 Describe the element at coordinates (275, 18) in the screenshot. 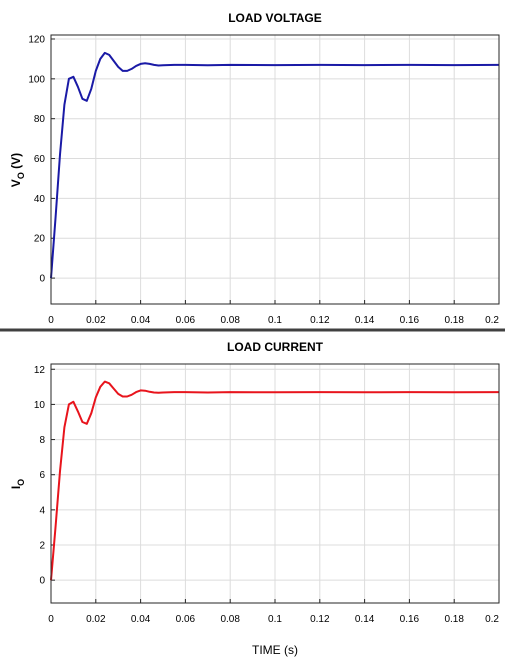

I see `voltage-chart-title: LOAD VOLTAGE` at that location.